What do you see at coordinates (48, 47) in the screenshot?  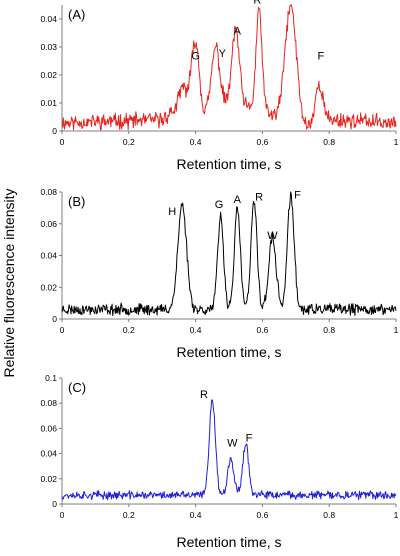 I see `y-tick-label: 0.03` at bounding box center [48, 47].